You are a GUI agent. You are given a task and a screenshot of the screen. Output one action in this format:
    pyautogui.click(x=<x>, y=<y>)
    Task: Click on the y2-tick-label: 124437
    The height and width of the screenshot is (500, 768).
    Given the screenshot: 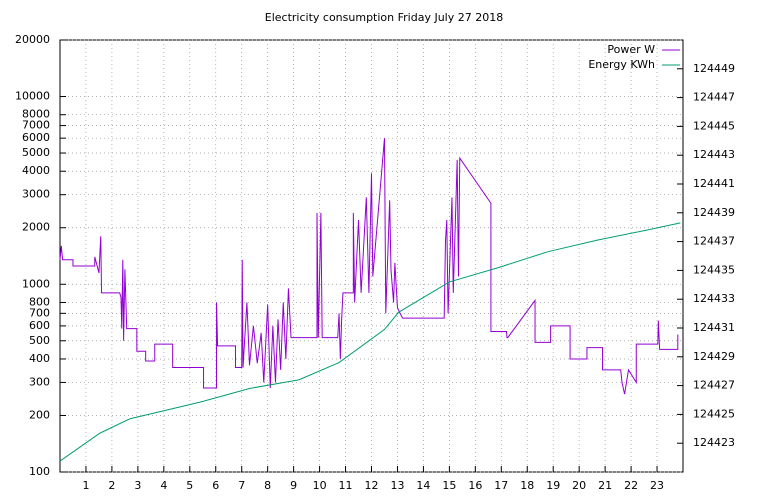 What is the action you would take?
    pyautogui.click(x=714, y=241)
    